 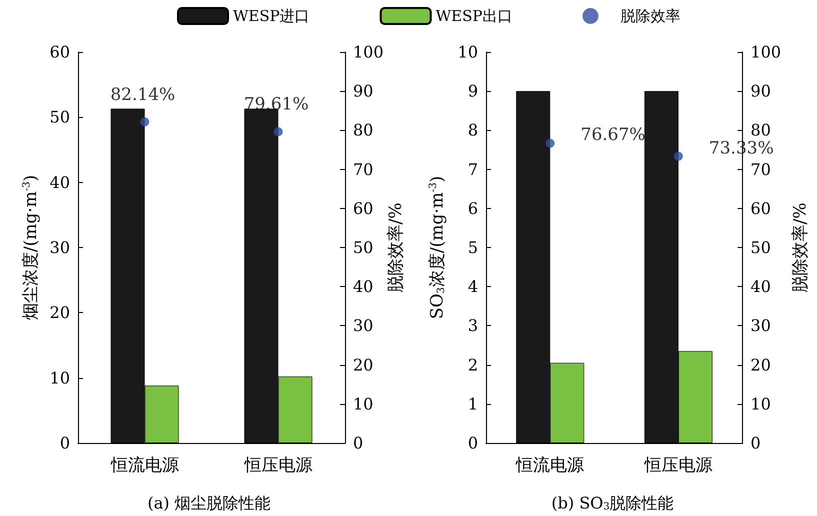 What do you see at coordinates (473, 247) in the screenshot?
I see `y-tick-label: 5` at bounding box center [473, 247].